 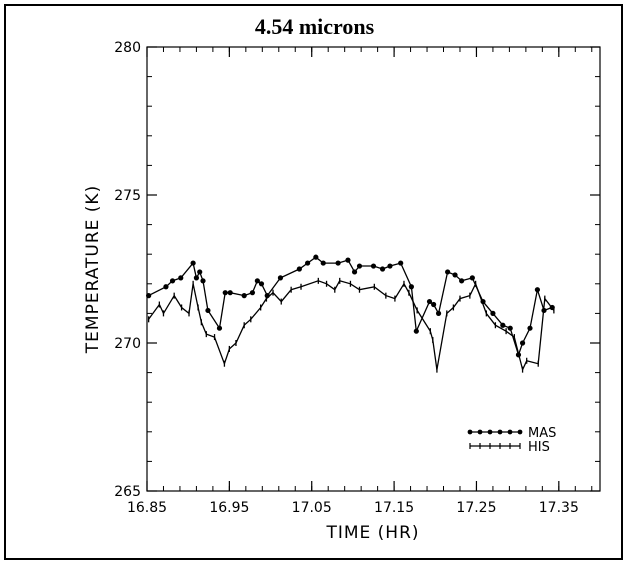 What do you see at coordinates (127, 344) in the screenshot?
I see `y-tick-label: 270` at bounding box center [127, 344].